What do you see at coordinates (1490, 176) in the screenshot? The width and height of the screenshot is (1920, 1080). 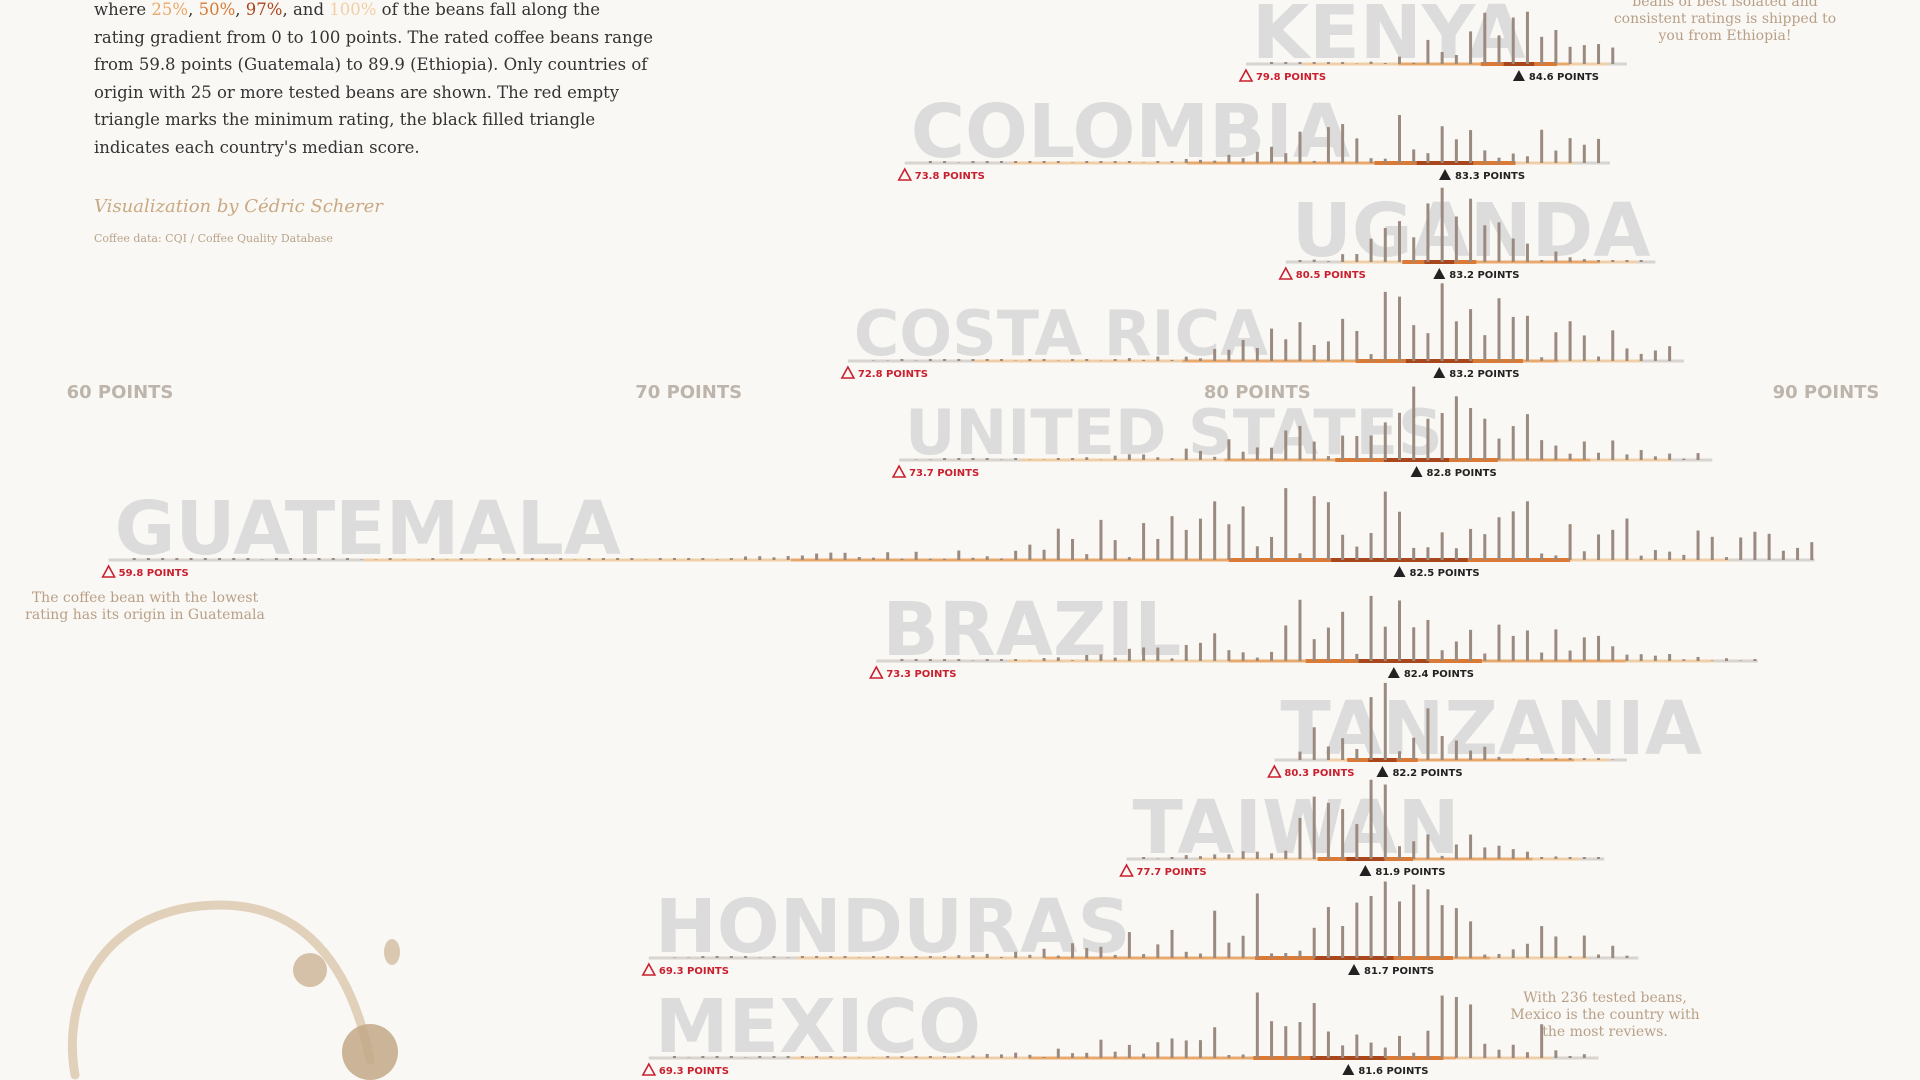 I see `median-label: 83.3 POINTS` at bounding box center [1490, 176].